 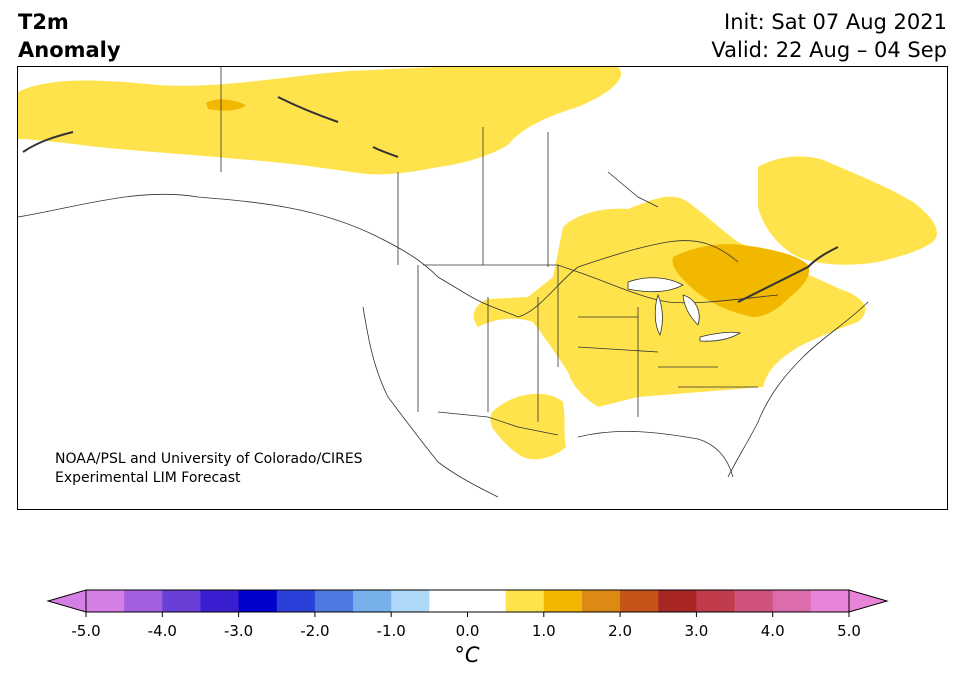 I want to click on river-st-lawrence, so click(x=788, y=274).